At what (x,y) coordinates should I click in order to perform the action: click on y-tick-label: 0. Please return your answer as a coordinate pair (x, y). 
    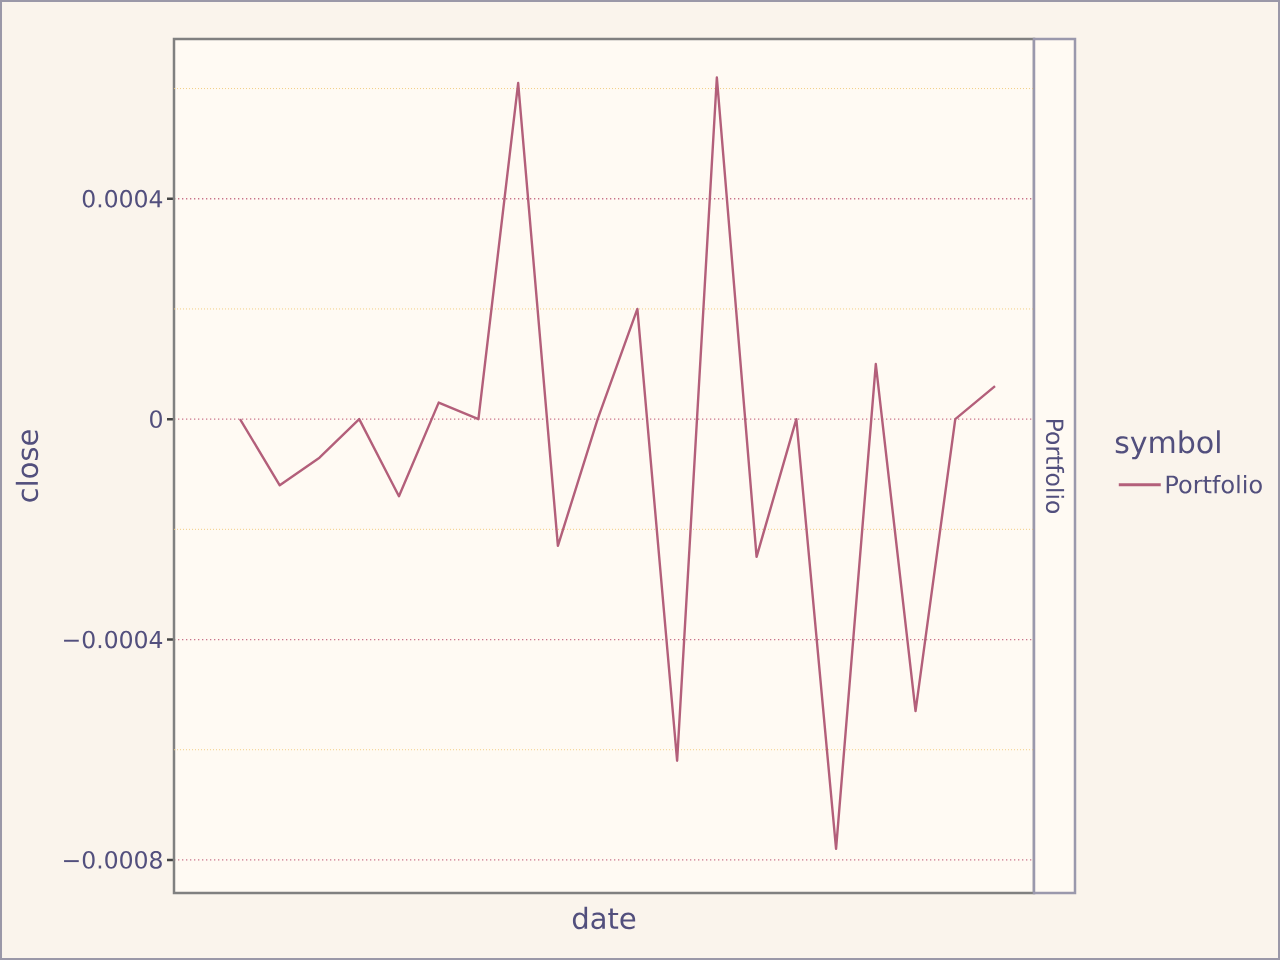
    Looking at the image, I should click on (156, 419).